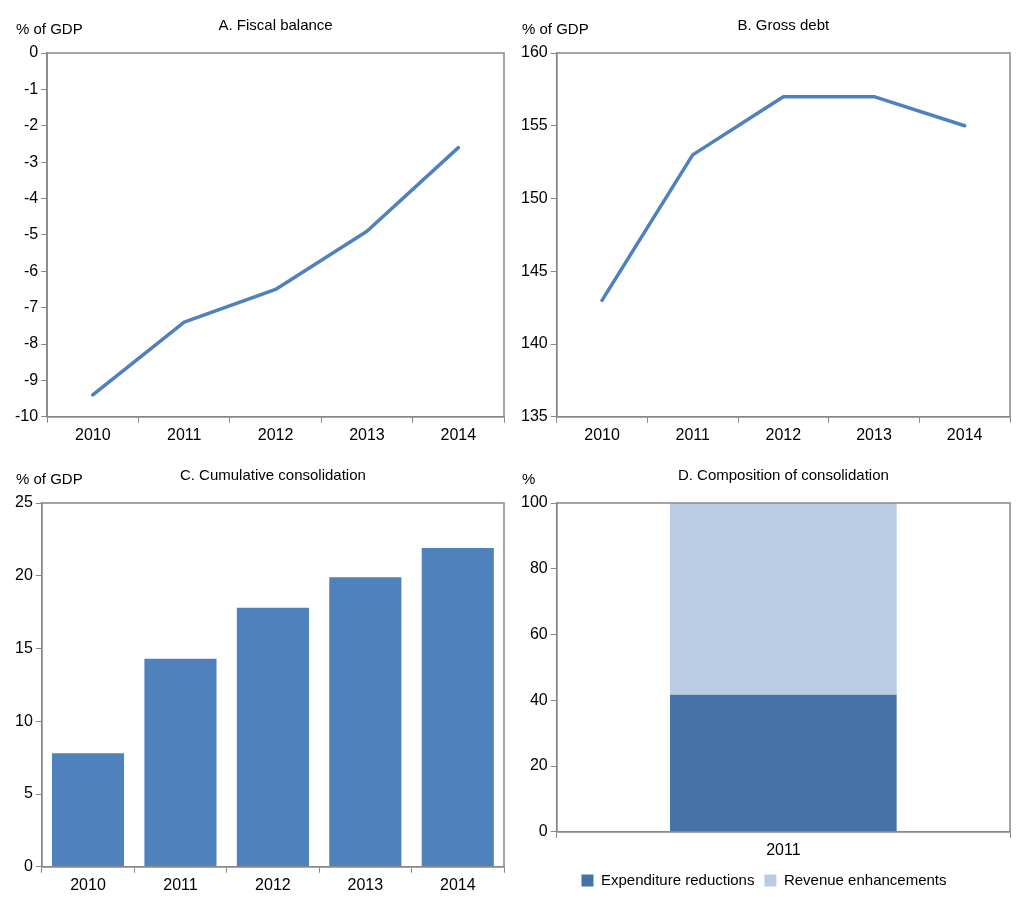  What do you see at coordinates (538, 633) in the screenshot?
I see `y-tick-label: 60` at bounding box center [538, 633].